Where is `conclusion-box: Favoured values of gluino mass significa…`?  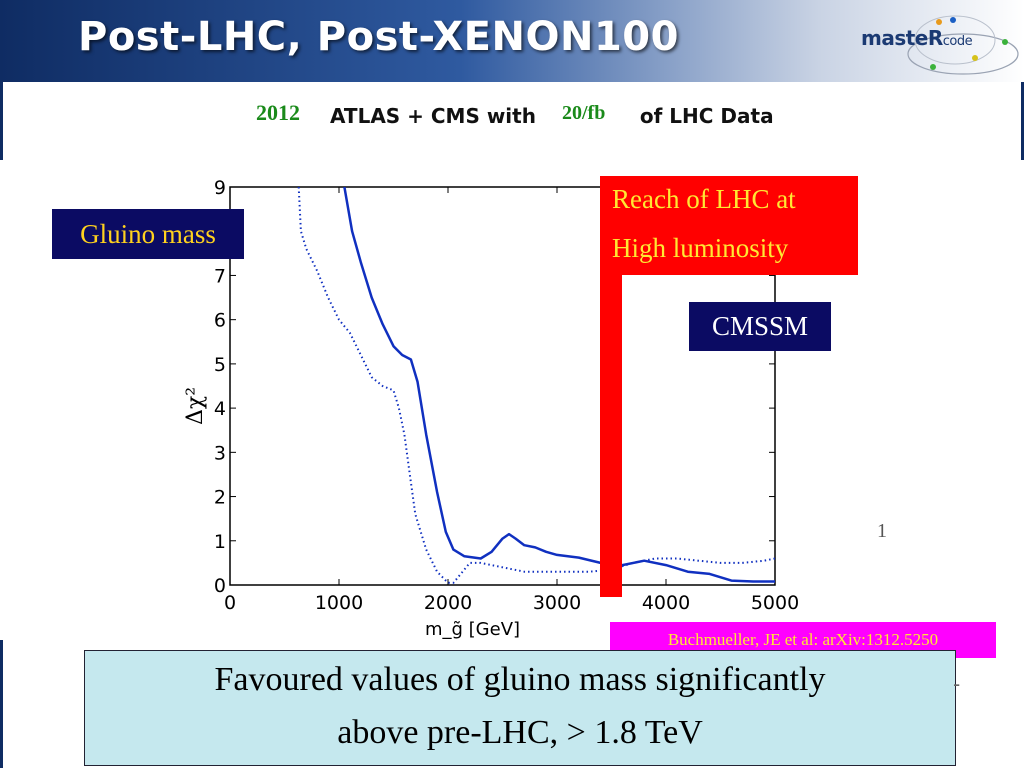
conclusion-box: Favoured values of gluino mass significa… is located at coordinates (520, 708).